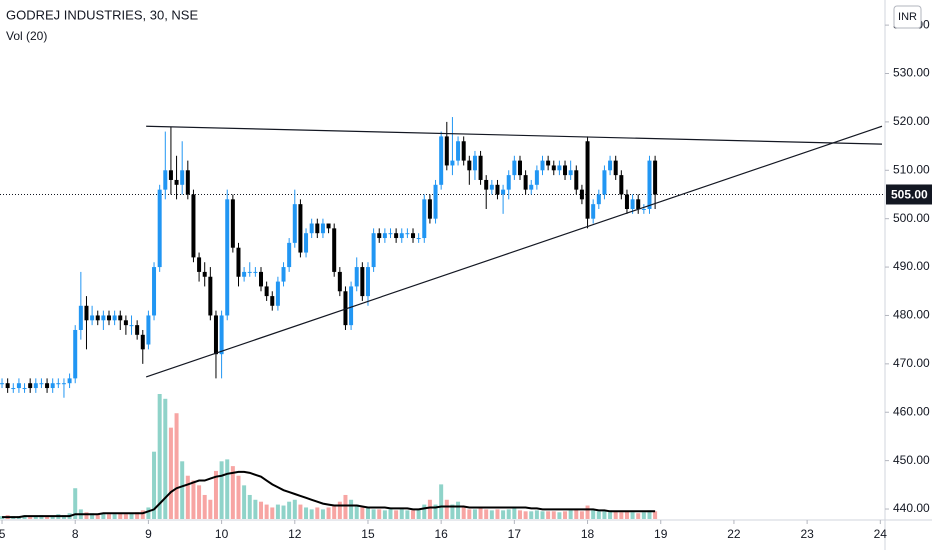 Image resolution: width=932 pixels, height=550 pixels. Describe the element at coordinates (911, 411) in the screenshot. I see `y-tick-label: 460.00` at that location.